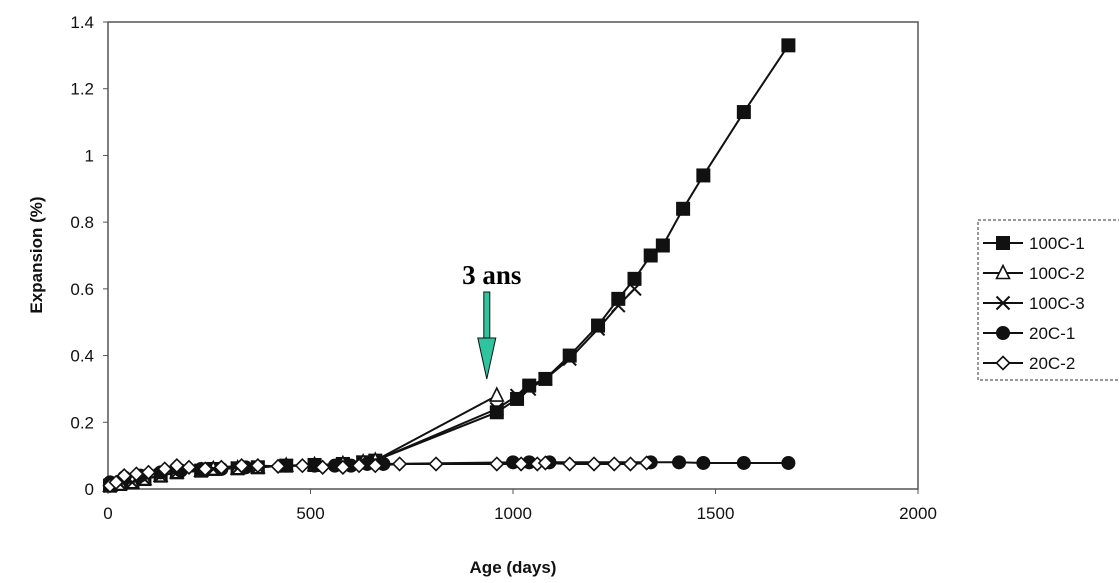 This screenshot has height=583, width=1119. Describe the element at coordinates (1057, 243) in the screenshot. I see `legend-label: 100C-1` at that location.